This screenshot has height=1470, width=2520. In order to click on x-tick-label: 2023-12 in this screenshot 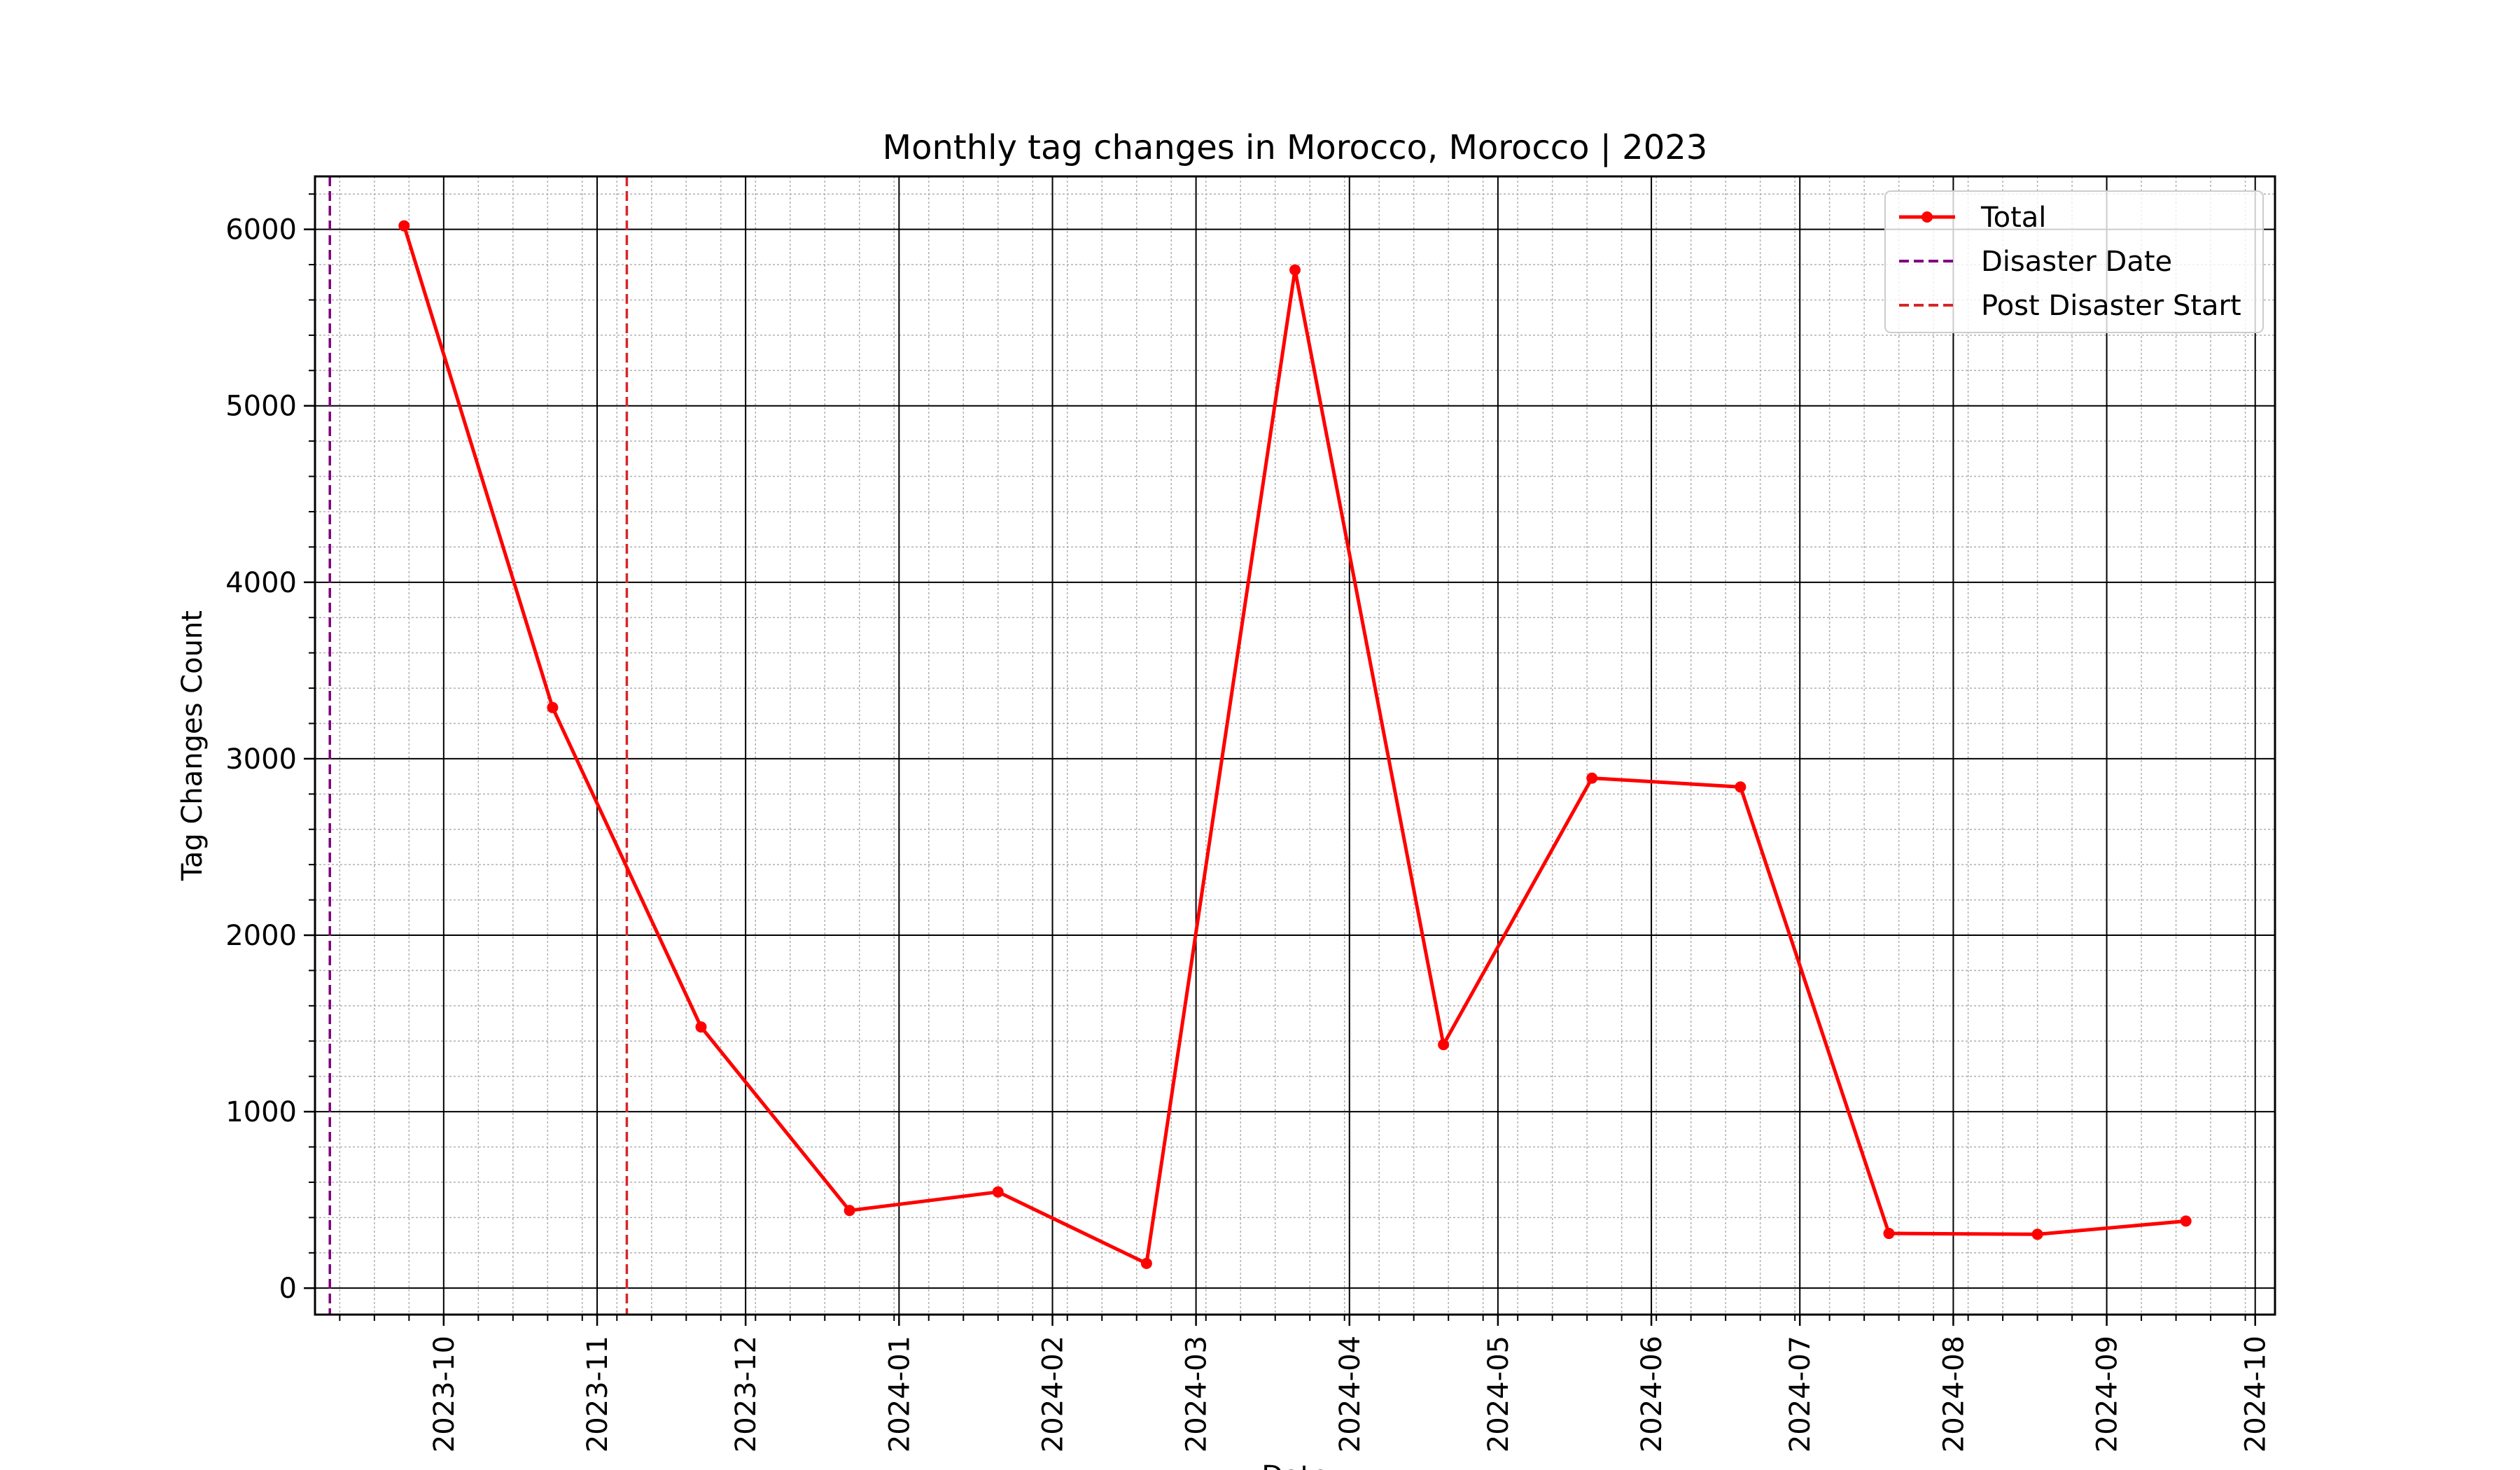, I will do `click(746, 1394)`.